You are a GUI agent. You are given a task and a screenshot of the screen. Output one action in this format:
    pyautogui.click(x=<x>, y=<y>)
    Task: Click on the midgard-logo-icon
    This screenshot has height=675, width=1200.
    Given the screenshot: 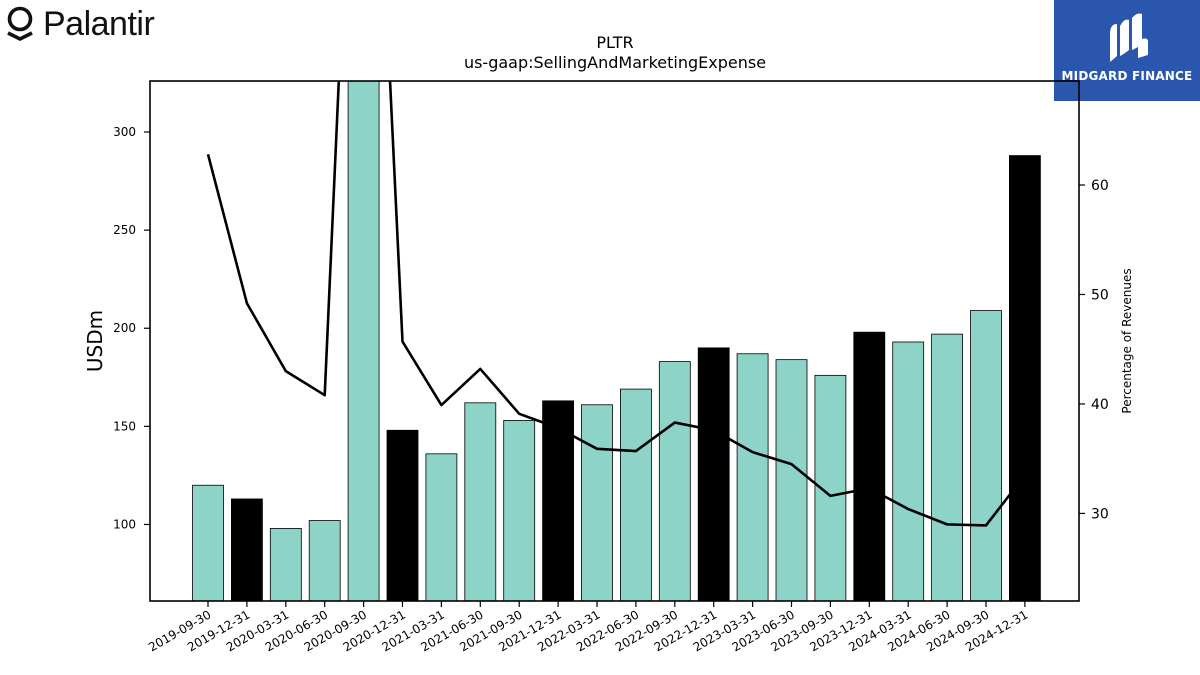 What is the action you would take?
    pyautogui.click(x=1129, y=37)
    